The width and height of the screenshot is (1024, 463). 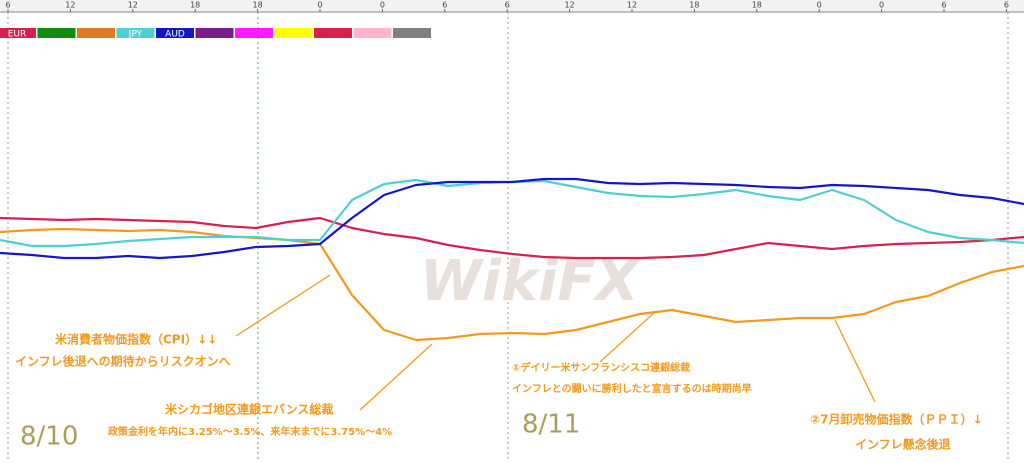 What do you see at coordinates (512, 238) in the screenshot?
I see `series-line` at bounding box center [512, 238].